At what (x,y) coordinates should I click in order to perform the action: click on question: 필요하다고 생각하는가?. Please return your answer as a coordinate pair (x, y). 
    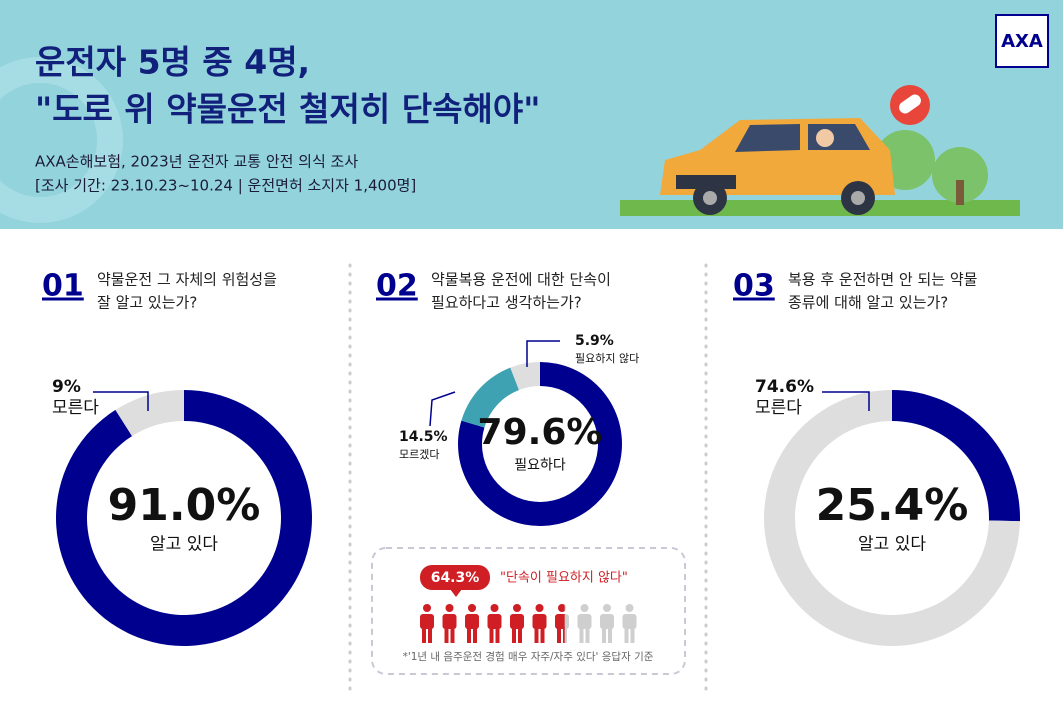
    Looking at the image, I should click on (506, 303).